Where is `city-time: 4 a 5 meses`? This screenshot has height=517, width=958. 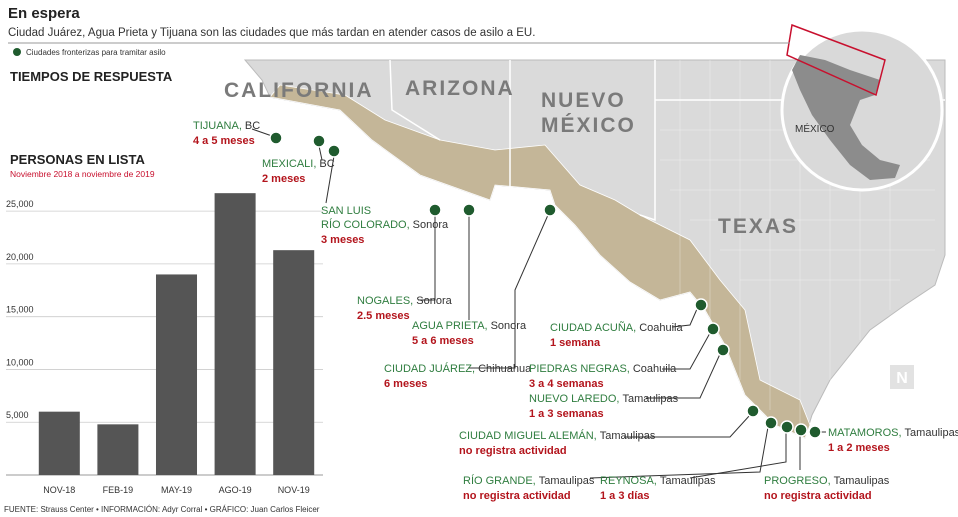
city-time: 4 a 5 meses is located at coordinates (224, 141).